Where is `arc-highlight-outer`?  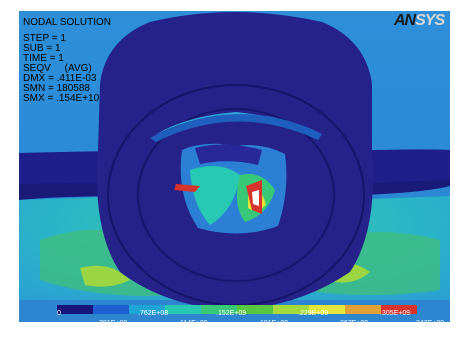 arc-highlight-outer is located at coordinates (236, 127).